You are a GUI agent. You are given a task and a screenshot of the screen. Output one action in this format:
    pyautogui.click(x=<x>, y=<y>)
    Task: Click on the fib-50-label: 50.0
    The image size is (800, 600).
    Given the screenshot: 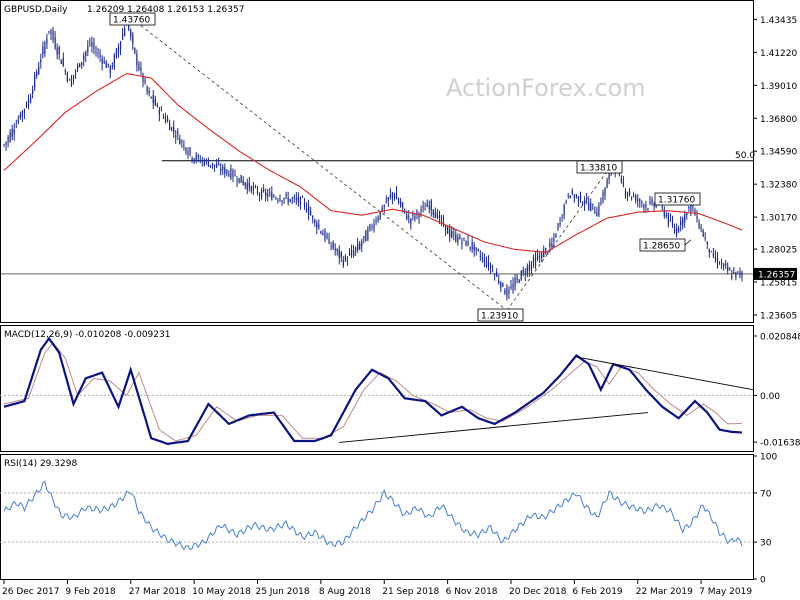 What is the action you would take?
    pyautogui.click(x=745, y=156)
    